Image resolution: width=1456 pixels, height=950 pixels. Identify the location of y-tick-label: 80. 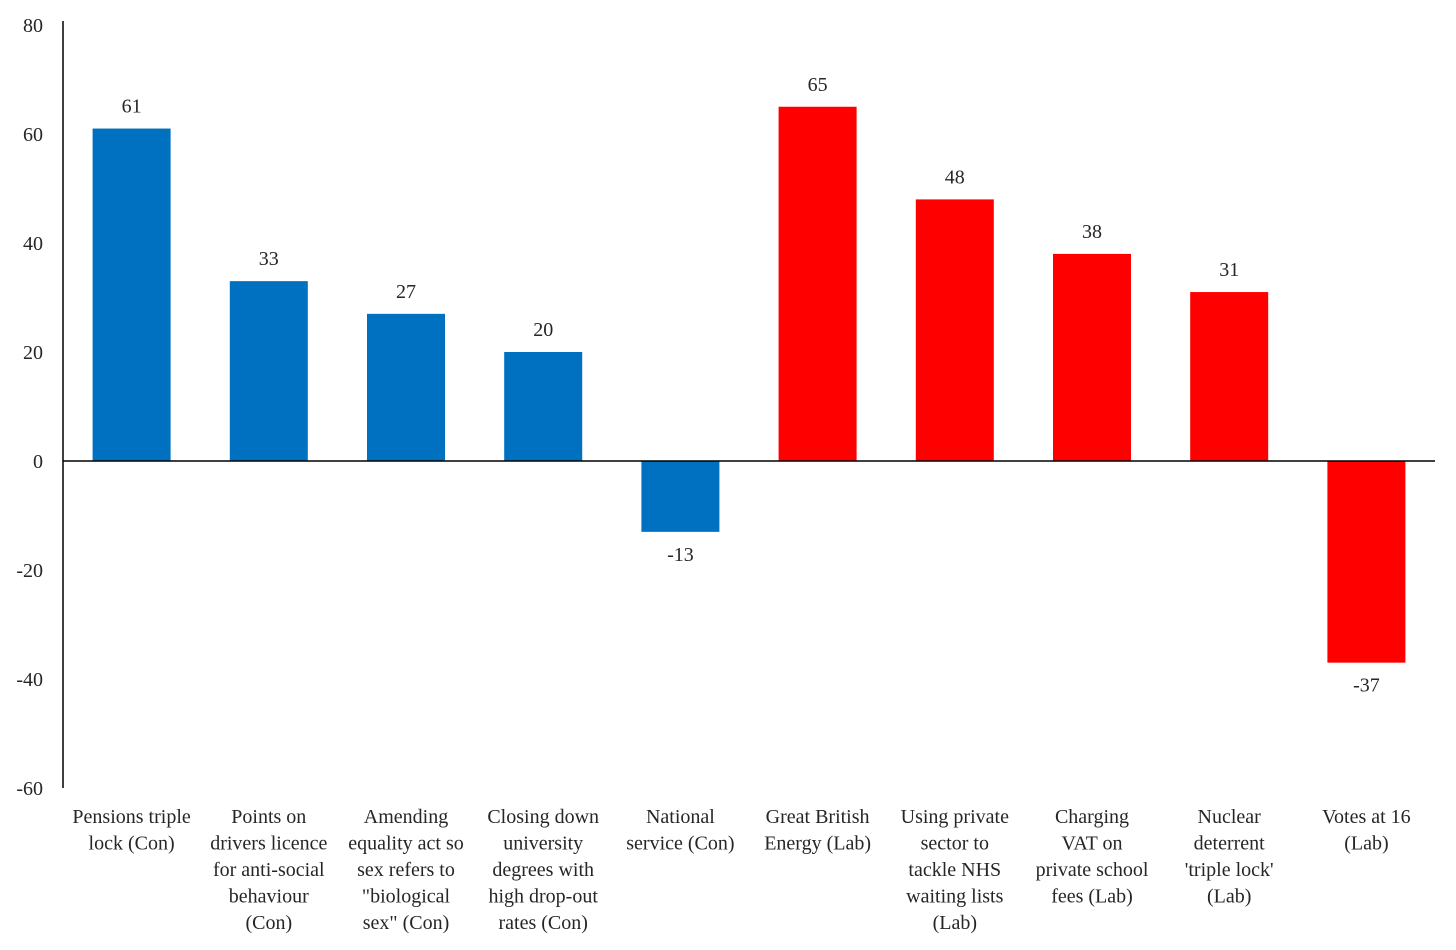
(33, 26).